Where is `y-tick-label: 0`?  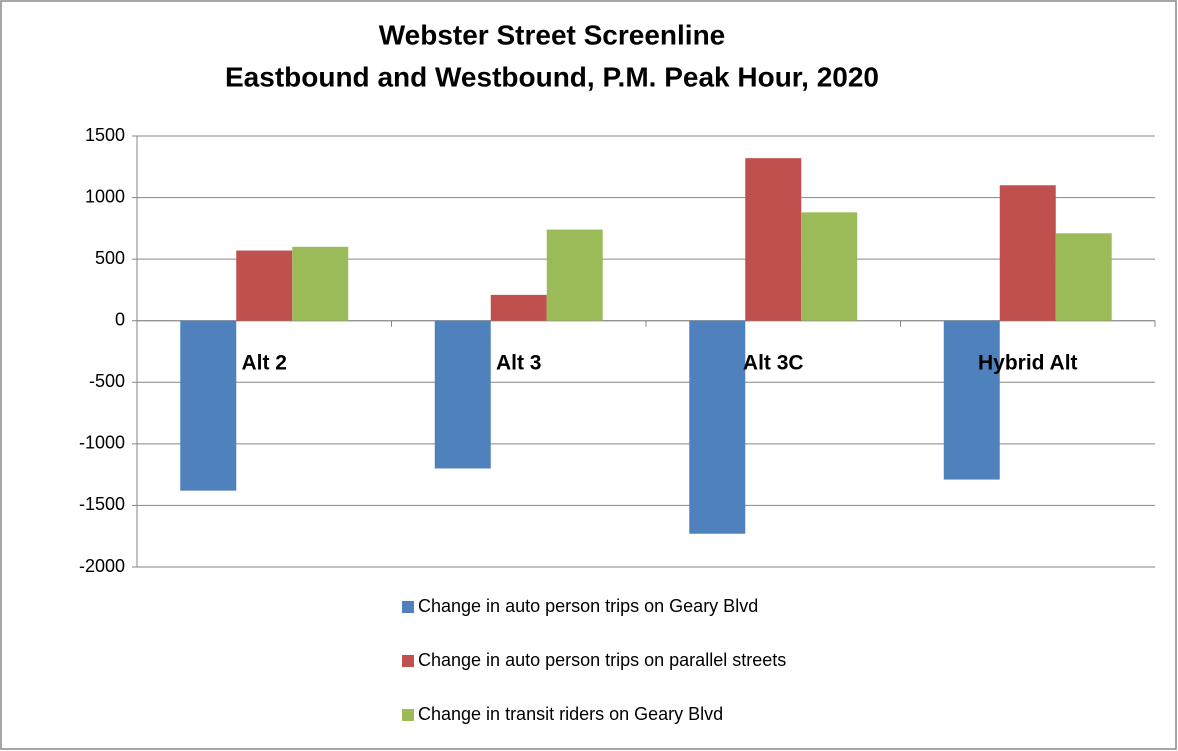
y-tick-label: 0 is located at coordinates (120, 319).